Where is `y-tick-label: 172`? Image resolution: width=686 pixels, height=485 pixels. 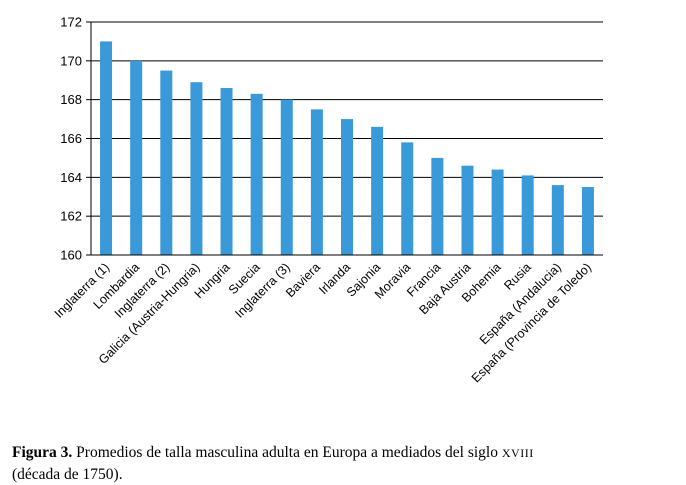 y-tick-label: 172 is located at coordinates (71, 22).